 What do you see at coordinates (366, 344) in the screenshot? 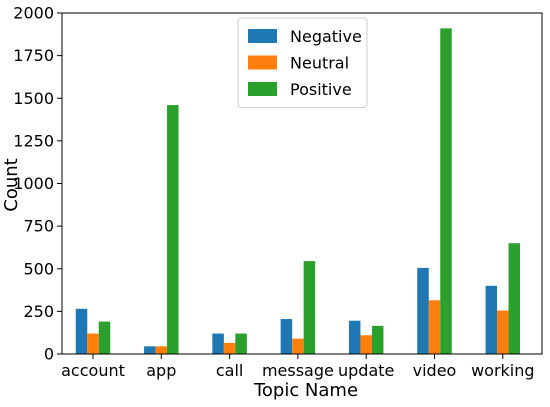
I see `bar-neutral-update` at bounding box center [366, 344].